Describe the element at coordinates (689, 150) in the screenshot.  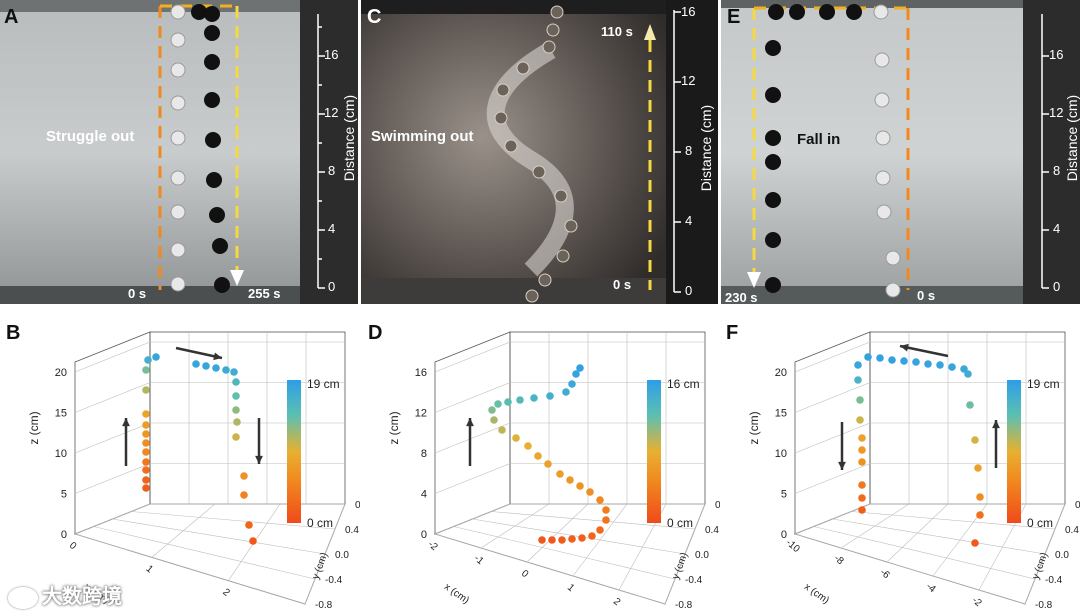
I see `tick-label: 8` at that location.